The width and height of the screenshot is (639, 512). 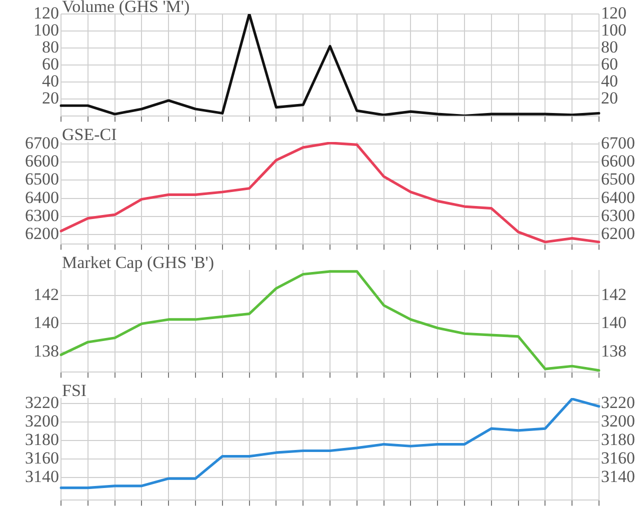 I want to click on y-tick-label: 20, so click(x=50, y=98).